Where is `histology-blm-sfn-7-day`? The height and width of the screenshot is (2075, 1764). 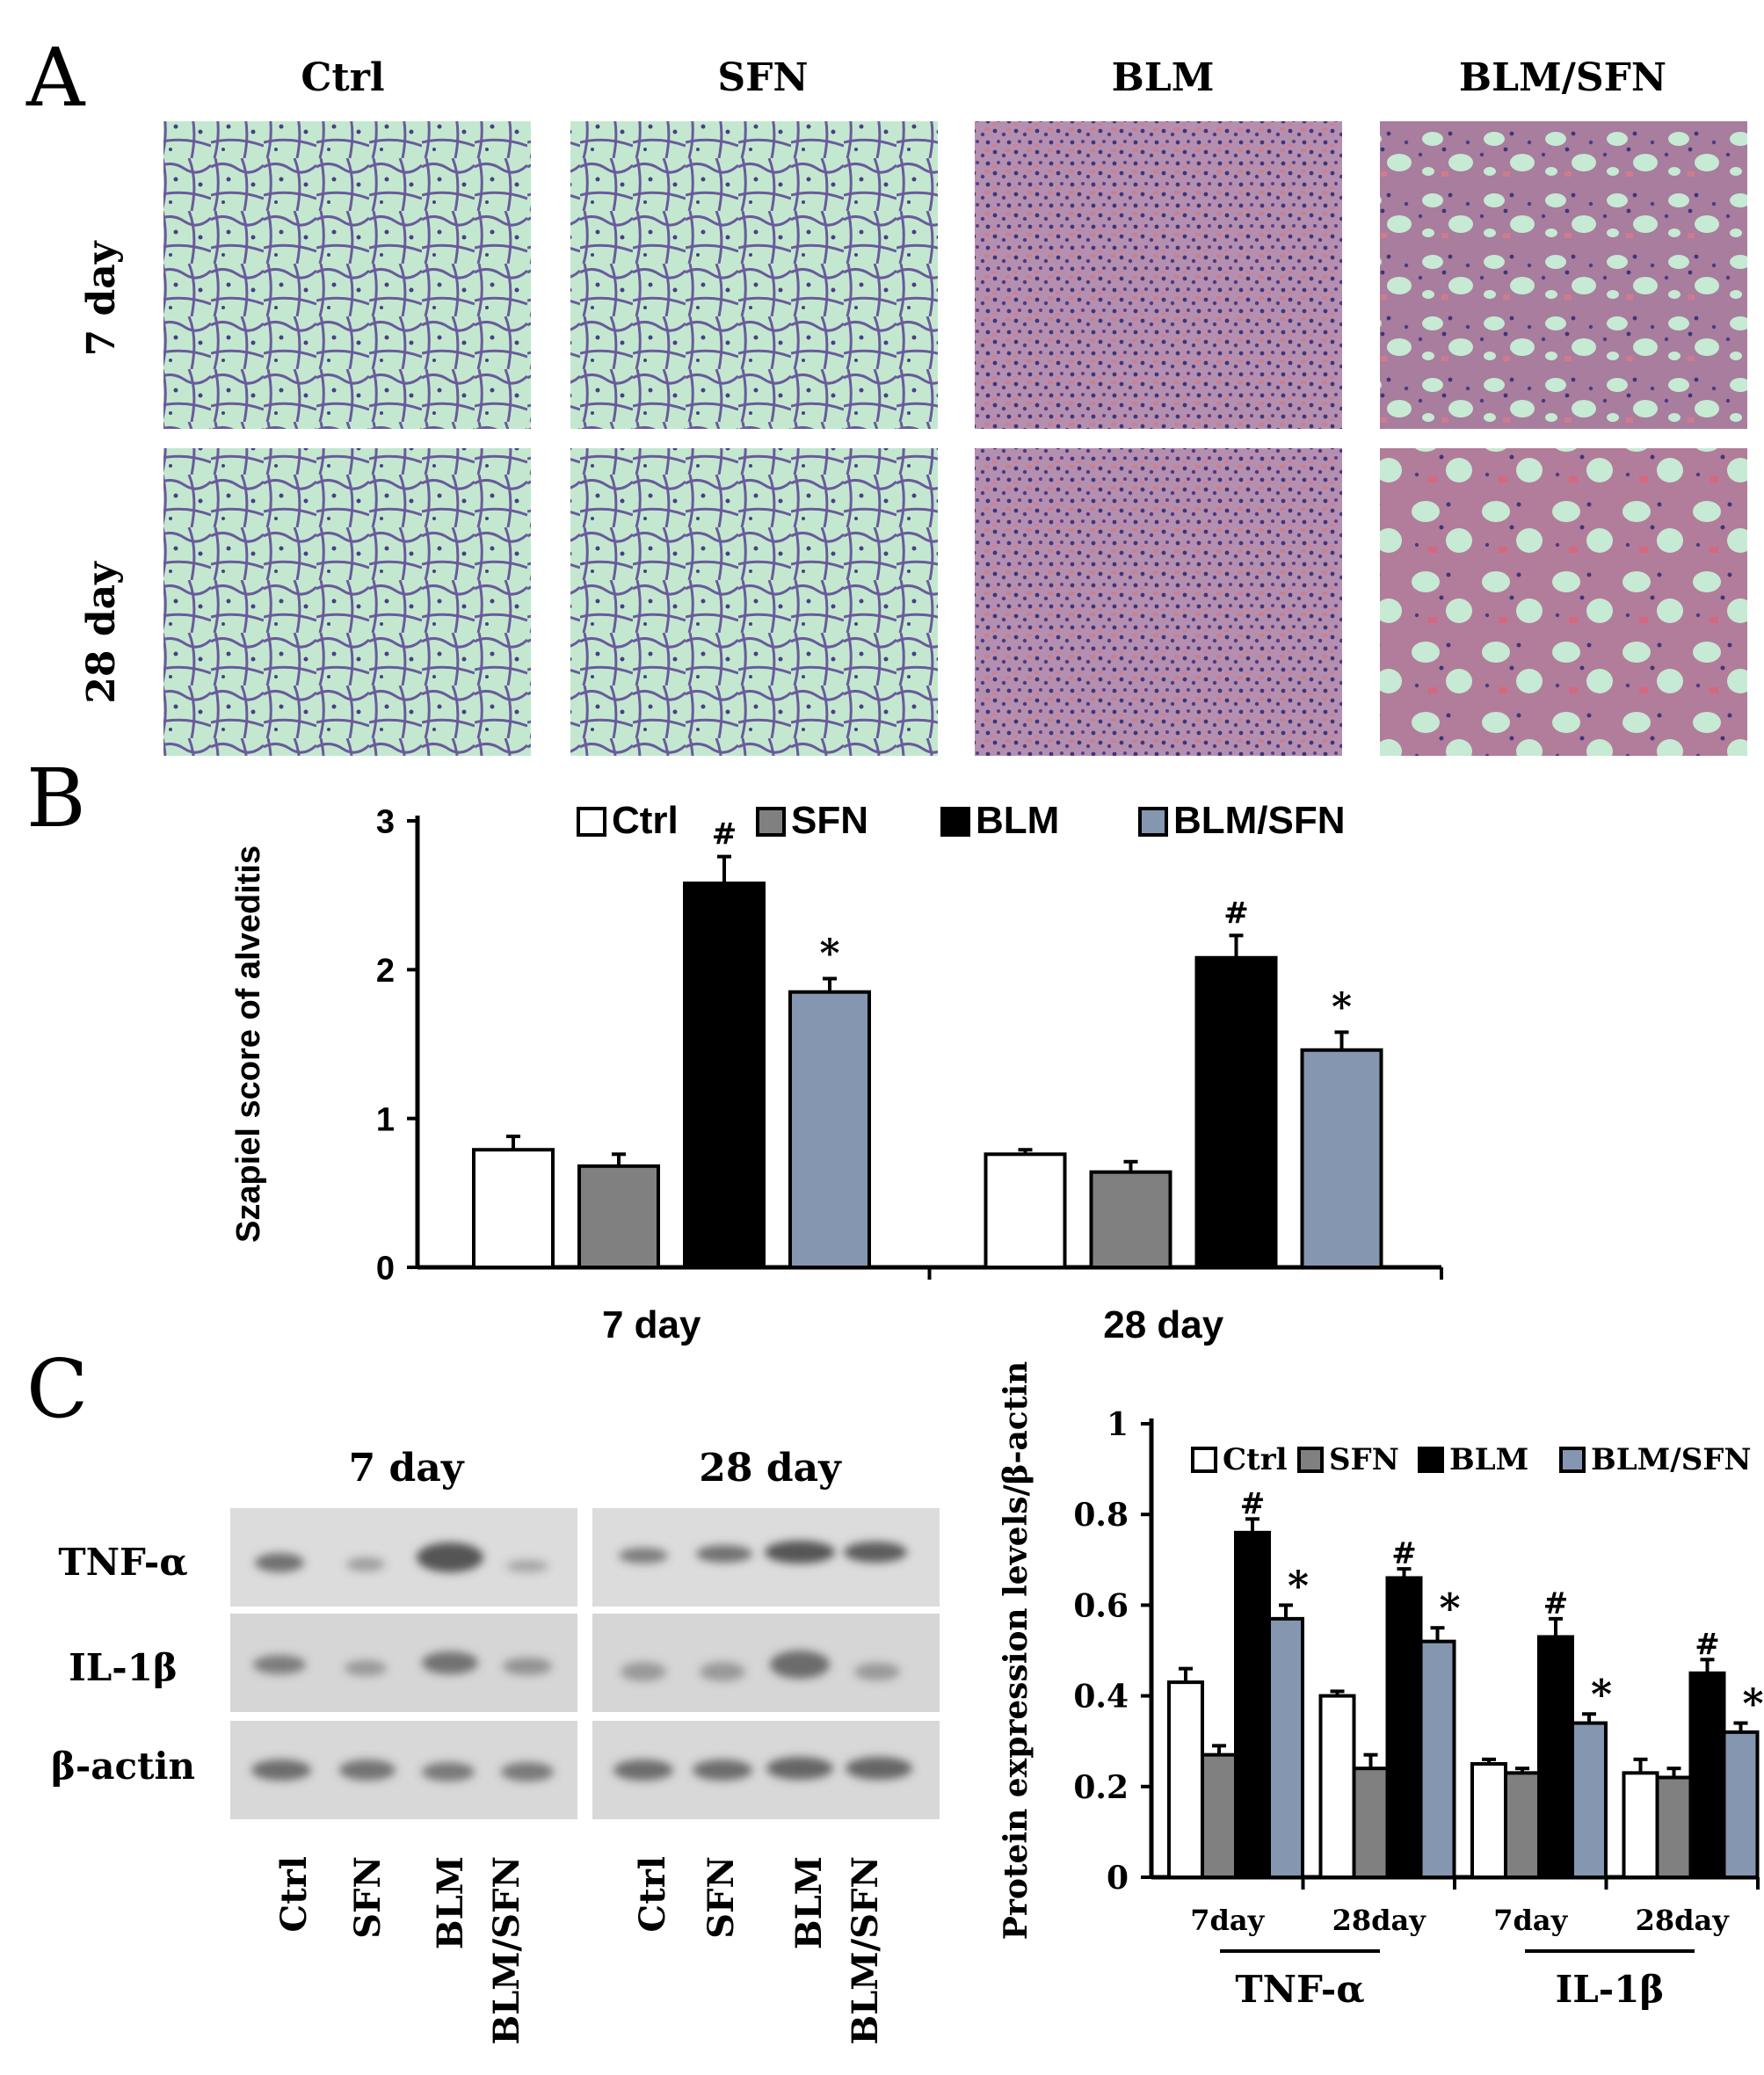 histology-blm-sfn-7-day is located at coordinates (1563, 275).